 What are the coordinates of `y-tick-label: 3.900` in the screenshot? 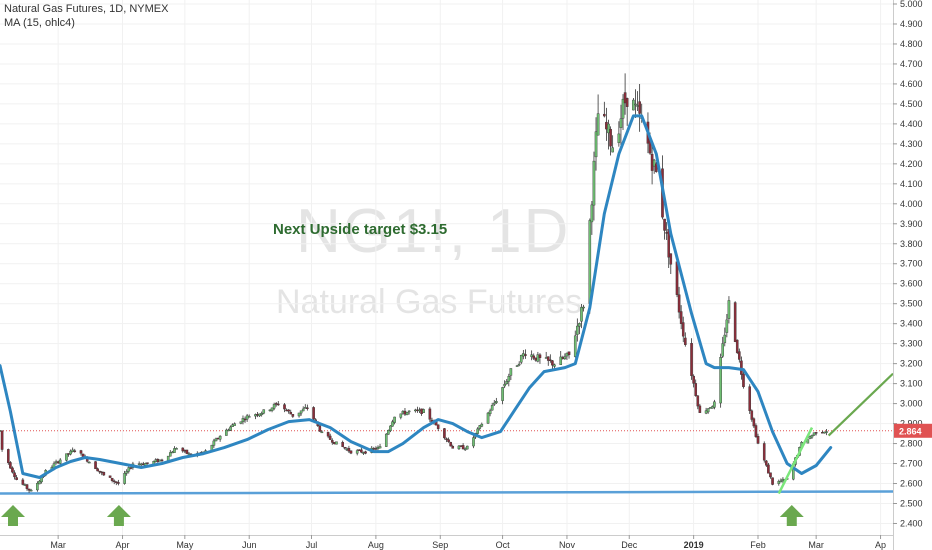 It's located at (911, 224).